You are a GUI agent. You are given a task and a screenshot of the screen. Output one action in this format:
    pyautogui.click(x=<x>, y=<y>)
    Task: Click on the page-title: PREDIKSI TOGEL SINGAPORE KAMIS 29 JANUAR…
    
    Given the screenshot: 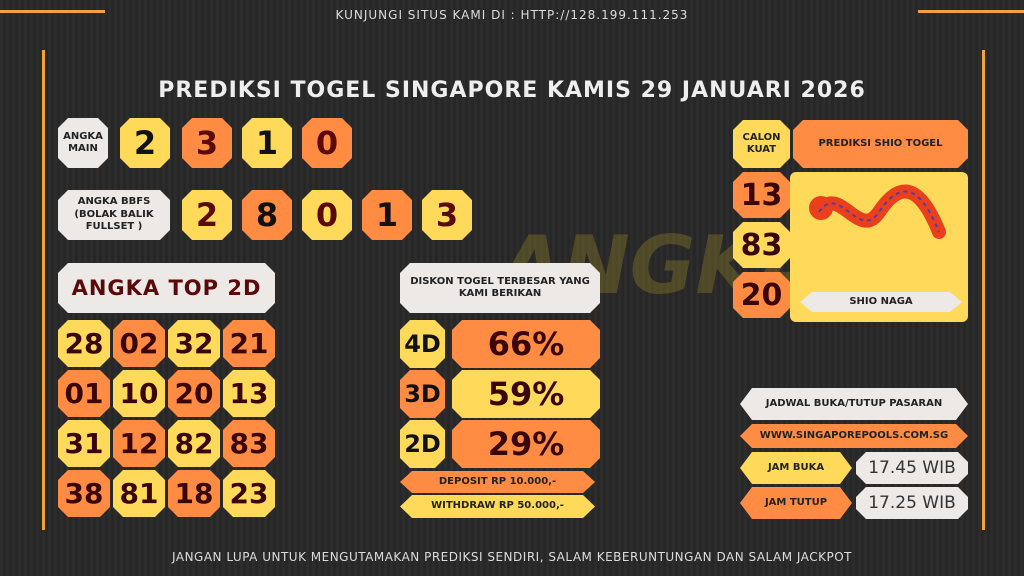 What is the action you would take?
    pyautogui.click(x=512, y=90)
    